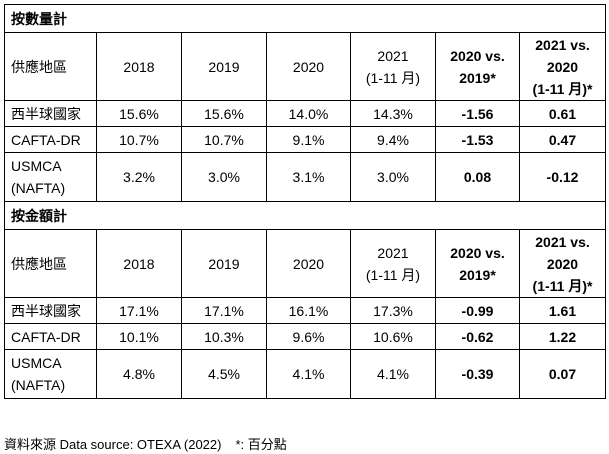 This screenshot has height=454, width=609. What do you see at coordinates (393, 177) in the screenshot?
I see `cell-2021: 3.0%` at bounding box center [393, 177].